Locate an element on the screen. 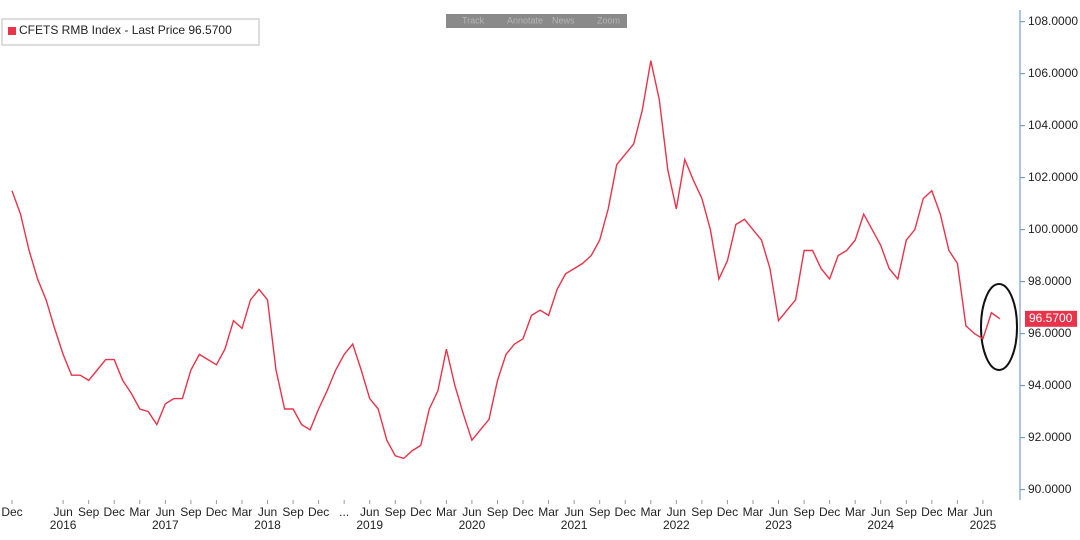 The width and height of the screenshot is (1080, 540). x-year-label: 2021 is located at coordinates (574, 525).